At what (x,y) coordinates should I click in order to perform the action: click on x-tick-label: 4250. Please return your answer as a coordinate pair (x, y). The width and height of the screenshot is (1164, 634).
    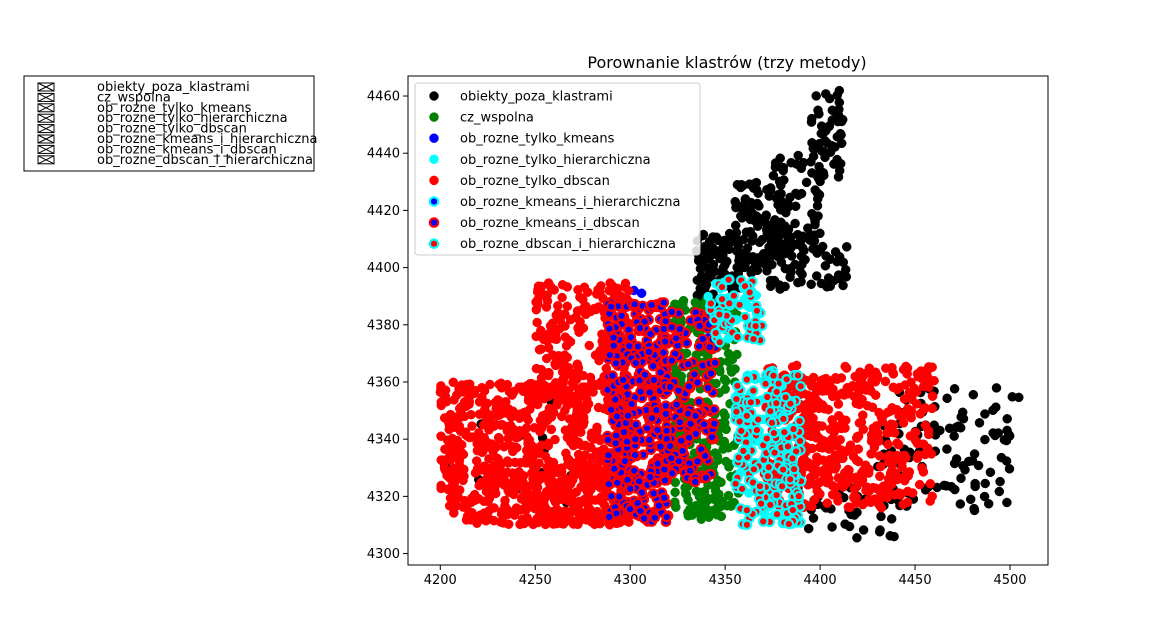
    Looking at the image, I should click on (535, 580).